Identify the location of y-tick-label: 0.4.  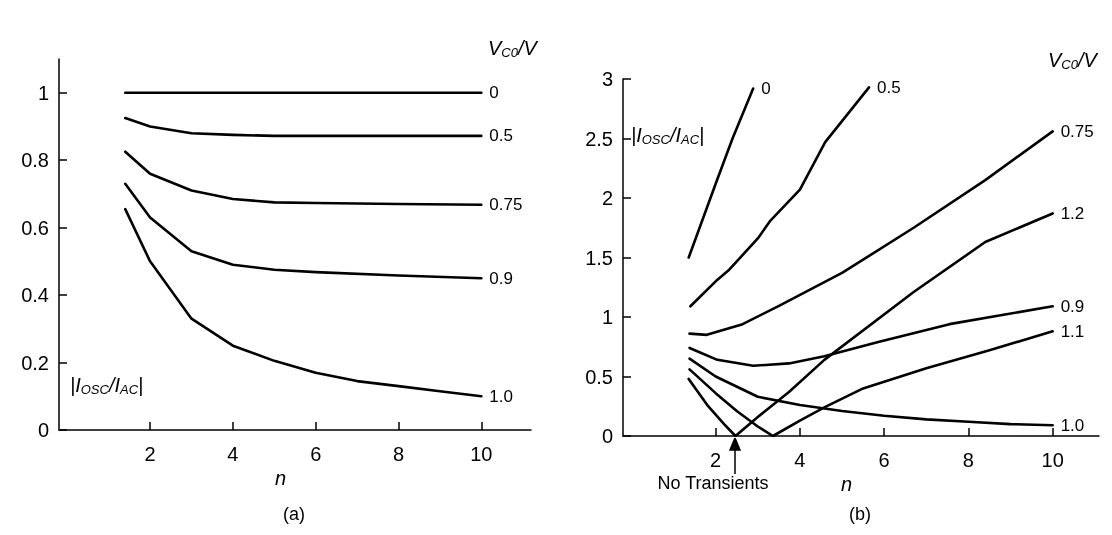
(35, 295).